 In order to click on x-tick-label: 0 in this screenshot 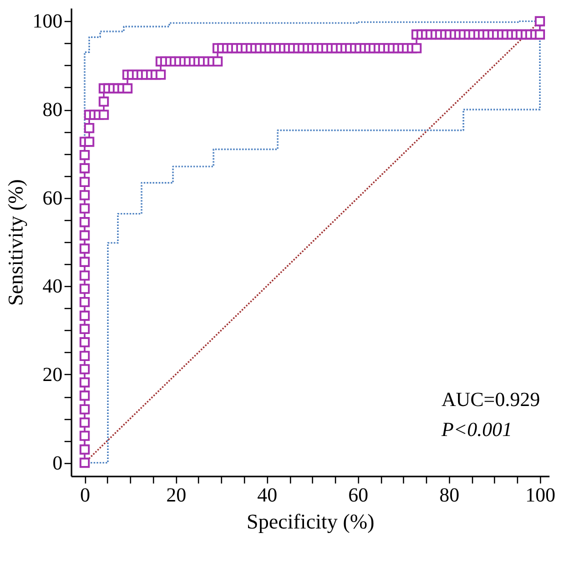, I will do `click(85, 495)`.